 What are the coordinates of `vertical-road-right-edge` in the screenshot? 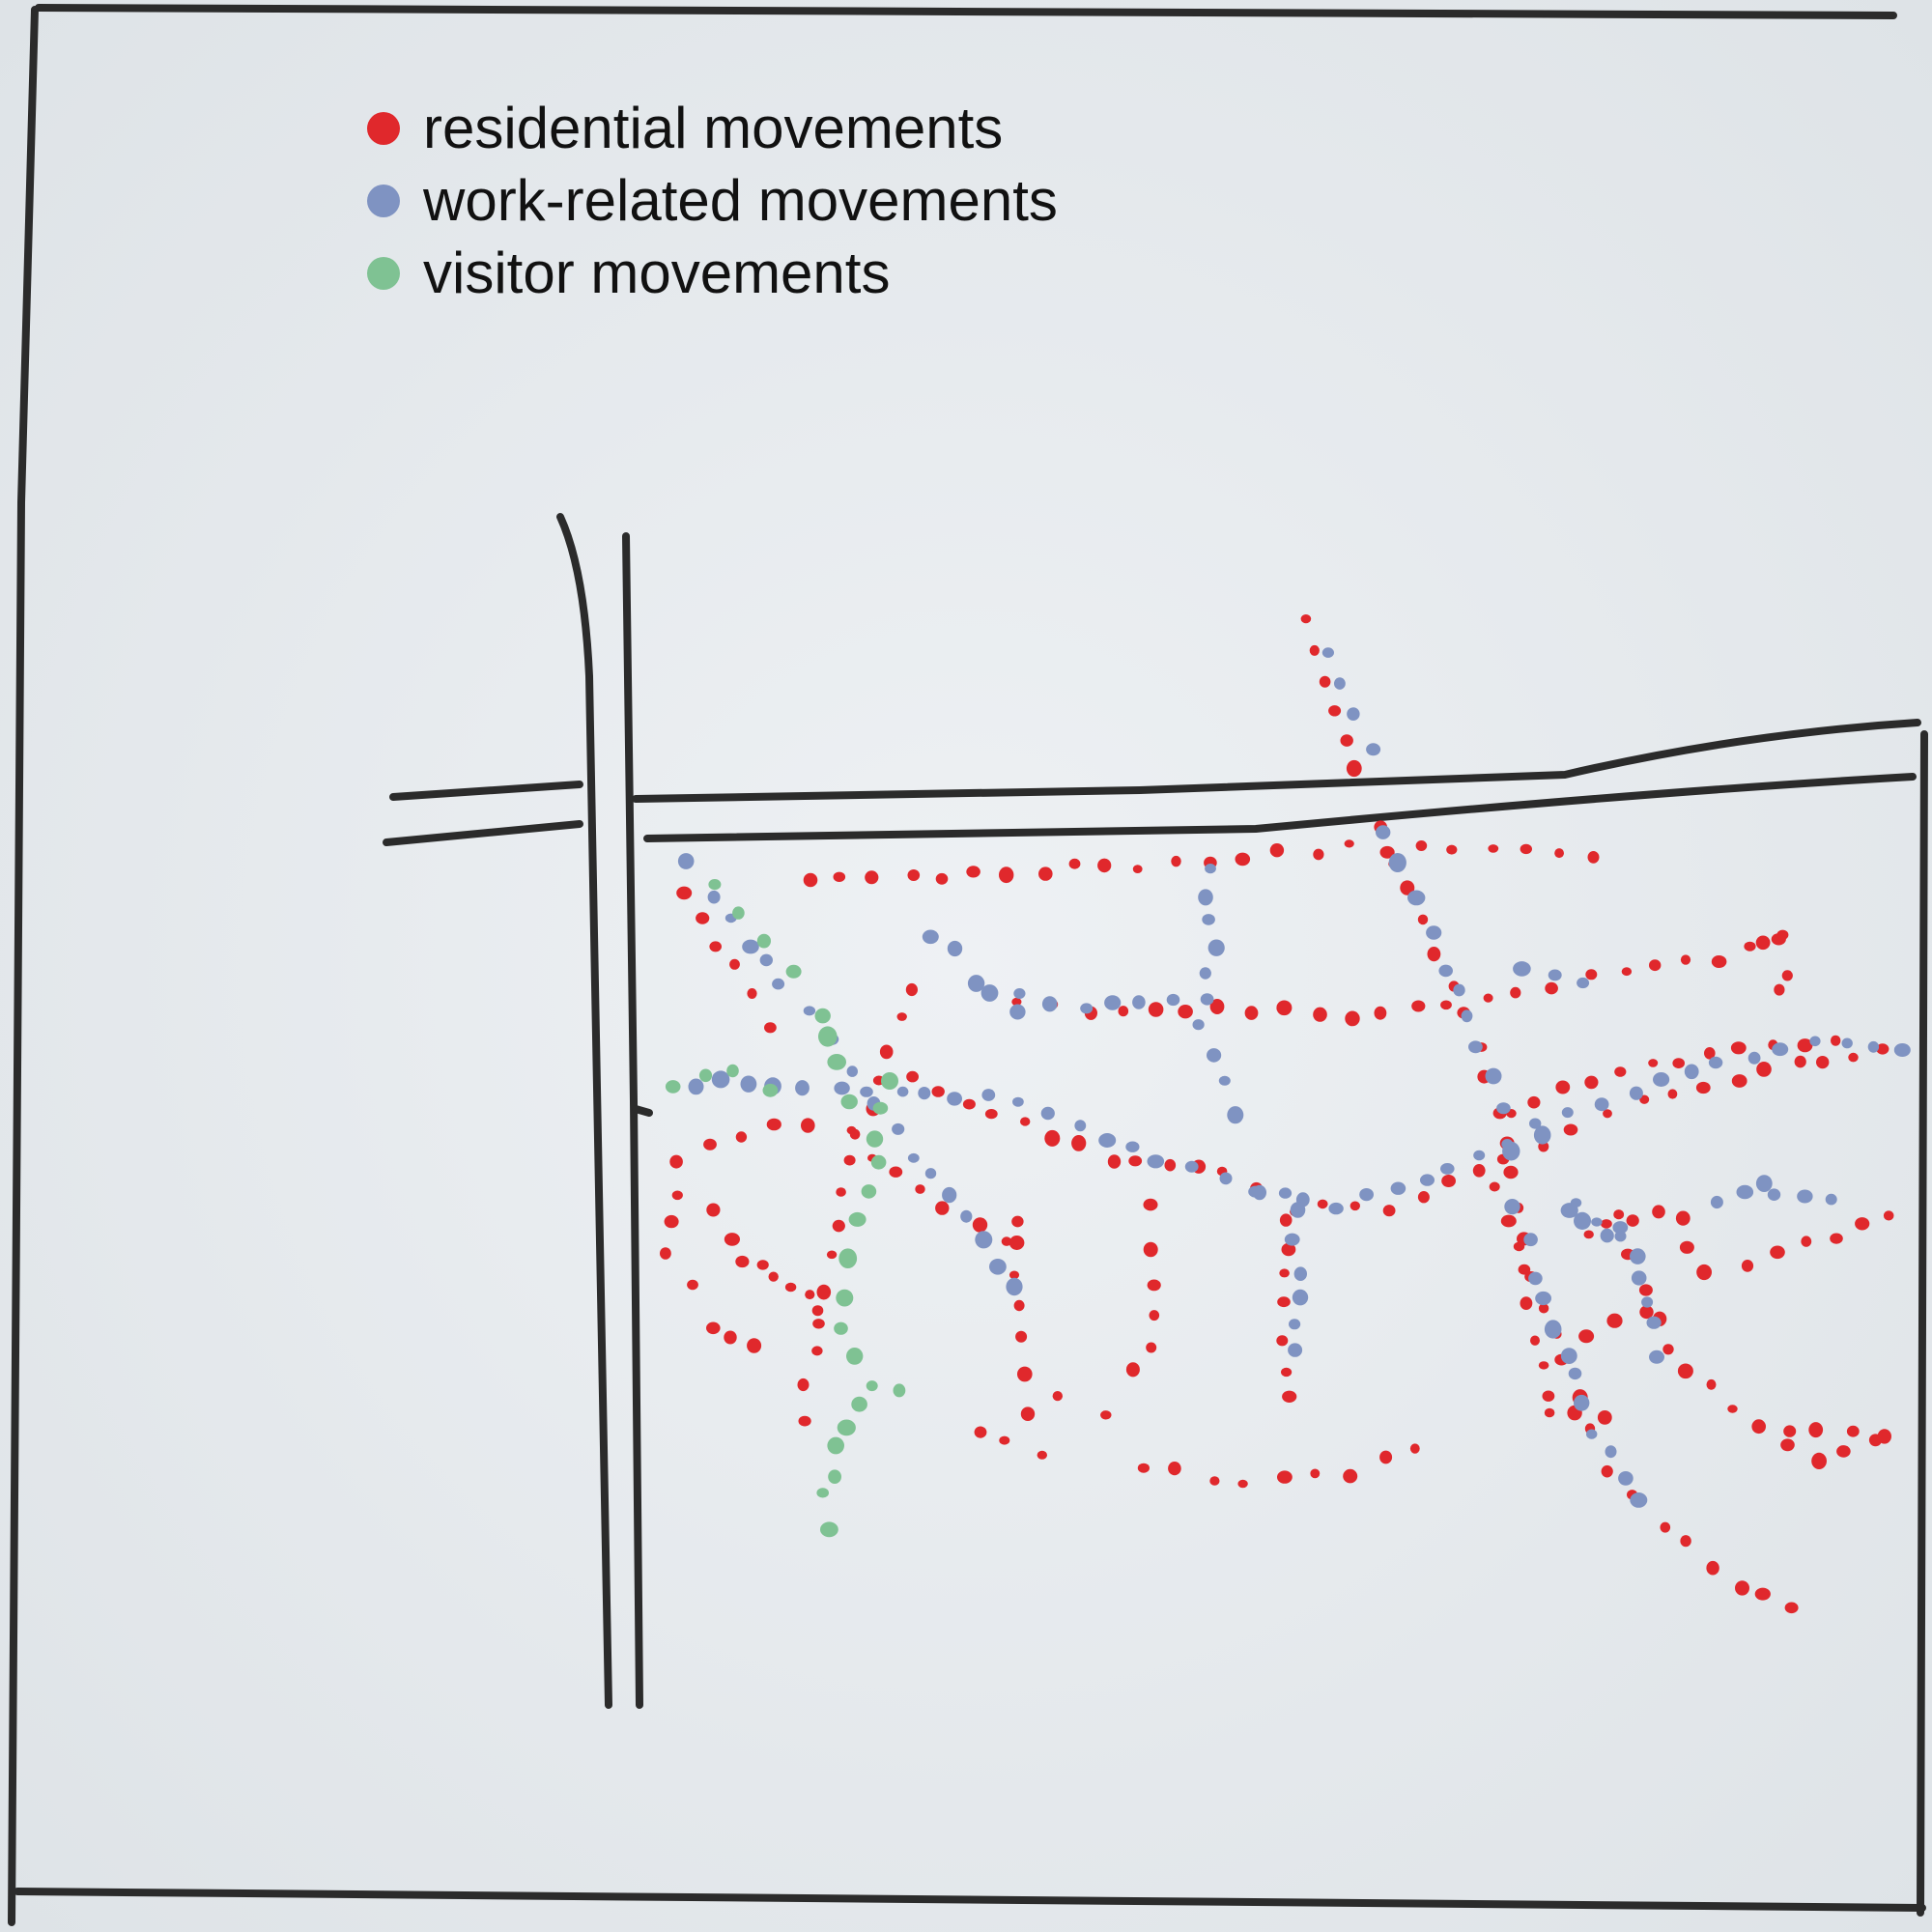 It's located at (632, 1120).